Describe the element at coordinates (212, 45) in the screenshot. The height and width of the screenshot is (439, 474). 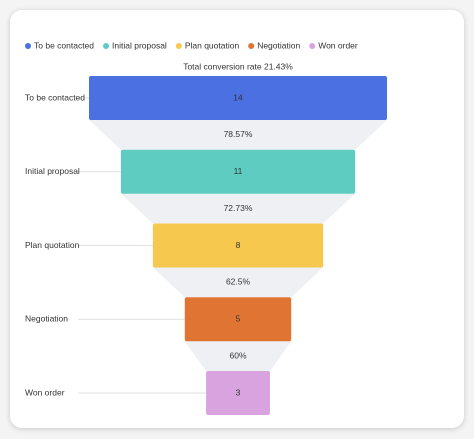
I see `legend-label: Plan quotation` at that location.